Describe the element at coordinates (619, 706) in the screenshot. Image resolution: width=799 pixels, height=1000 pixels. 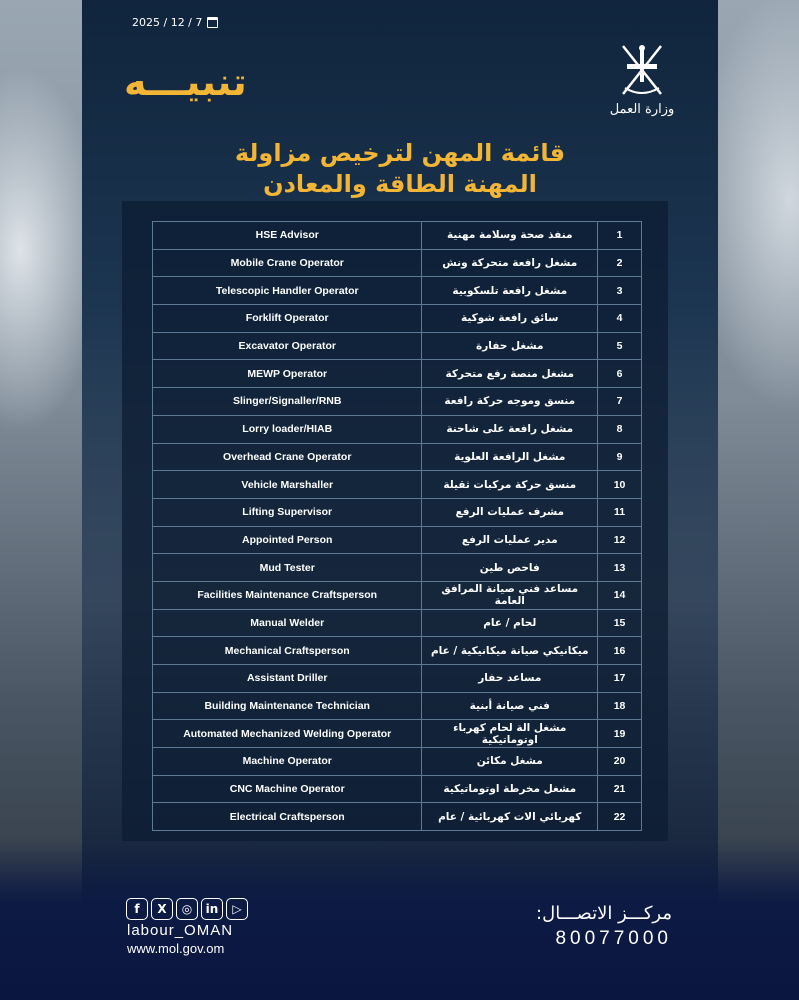
I see `row-number: 18` at that location.